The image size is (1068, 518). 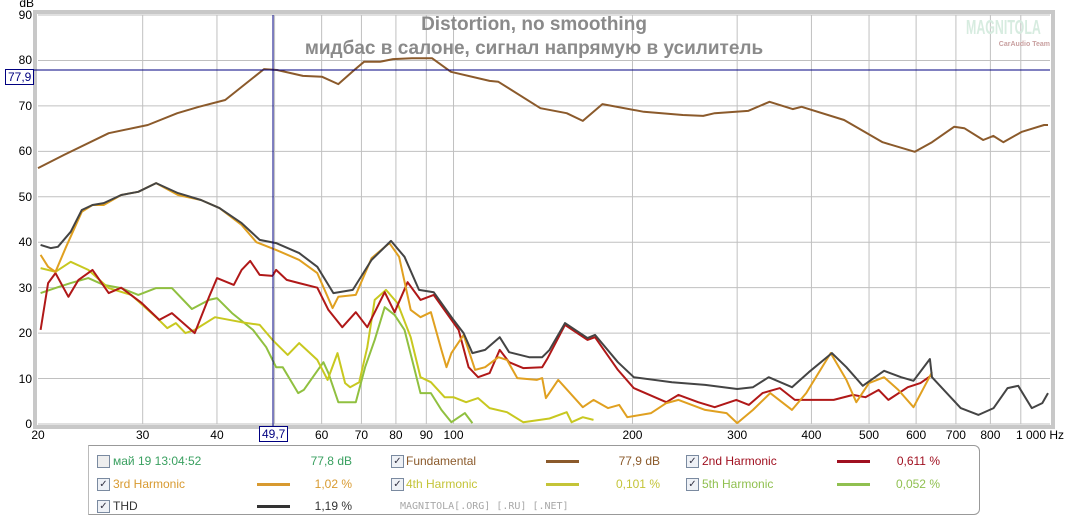 I want to click on legend-label: Fundamental, so click(x=441, y=461).